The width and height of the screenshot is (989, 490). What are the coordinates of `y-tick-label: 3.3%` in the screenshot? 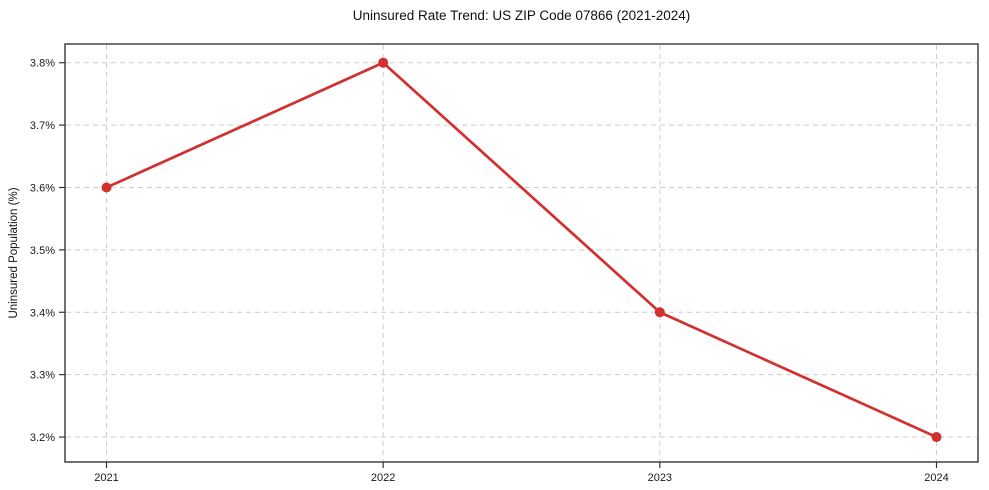 It's located at (42, 376).